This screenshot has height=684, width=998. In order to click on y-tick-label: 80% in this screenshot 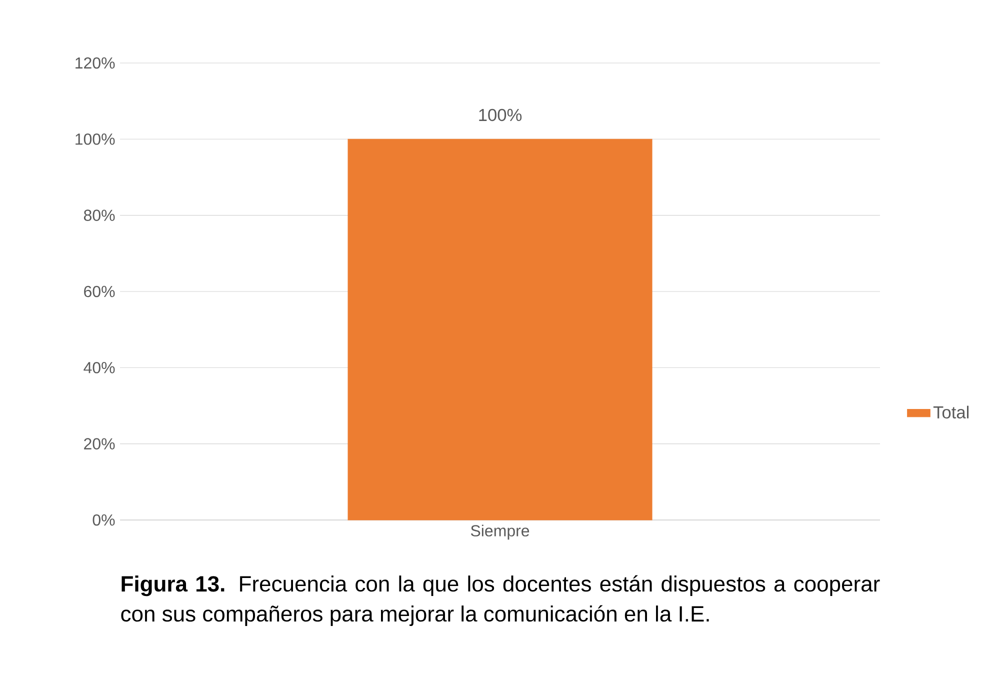, I will do `click(99, 215)`.